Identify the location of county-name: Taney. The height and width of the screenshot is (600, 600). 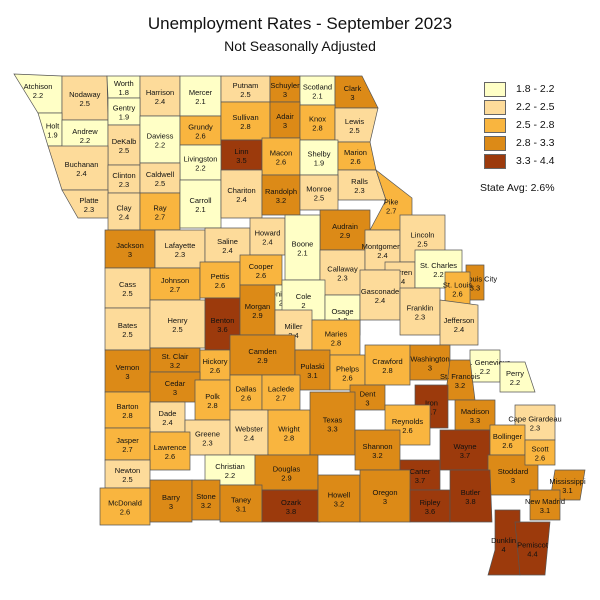
(241, 500).